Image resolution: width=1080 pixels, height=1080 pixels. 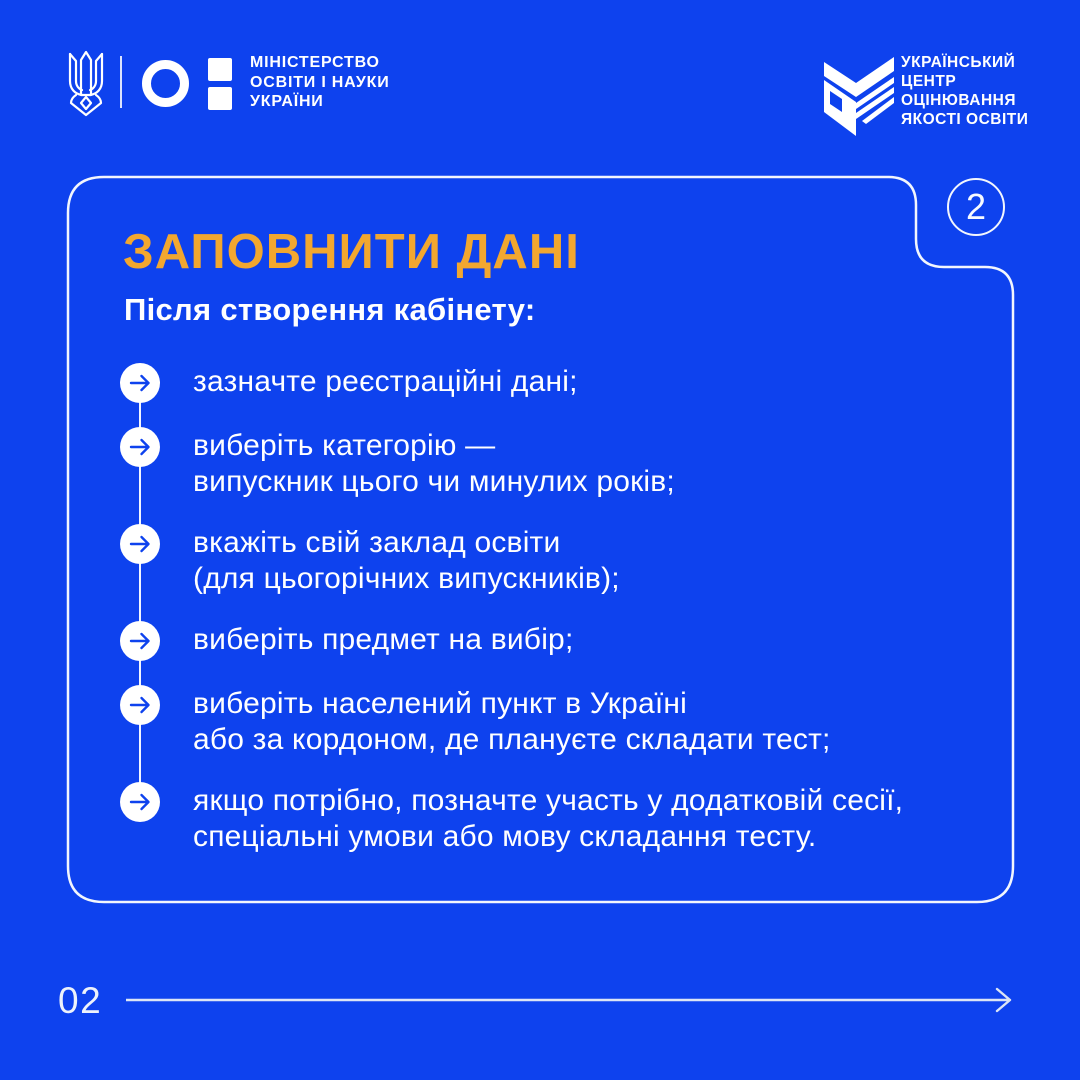 I want to click on list-item: виберіть предмет на вибір;, so click(x=545, y=641).